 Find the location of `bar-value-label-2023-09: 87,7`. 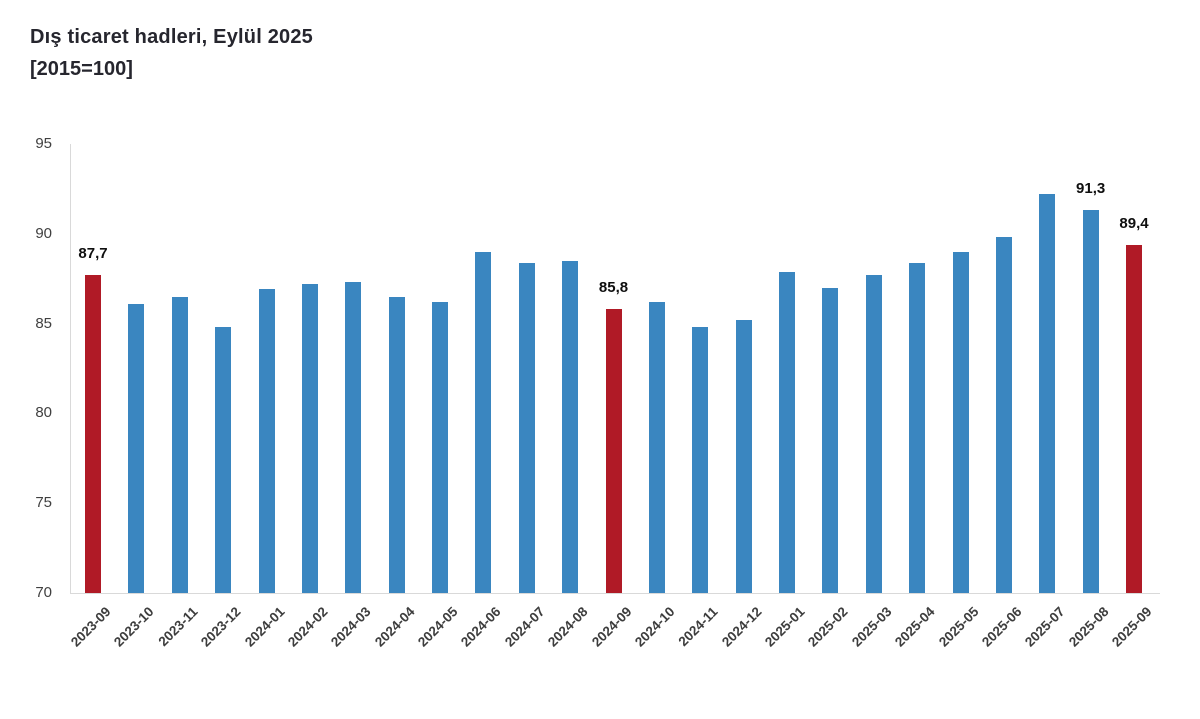

bar-value-label-2023-09: 87,7 is located at coordinates (93, 254).